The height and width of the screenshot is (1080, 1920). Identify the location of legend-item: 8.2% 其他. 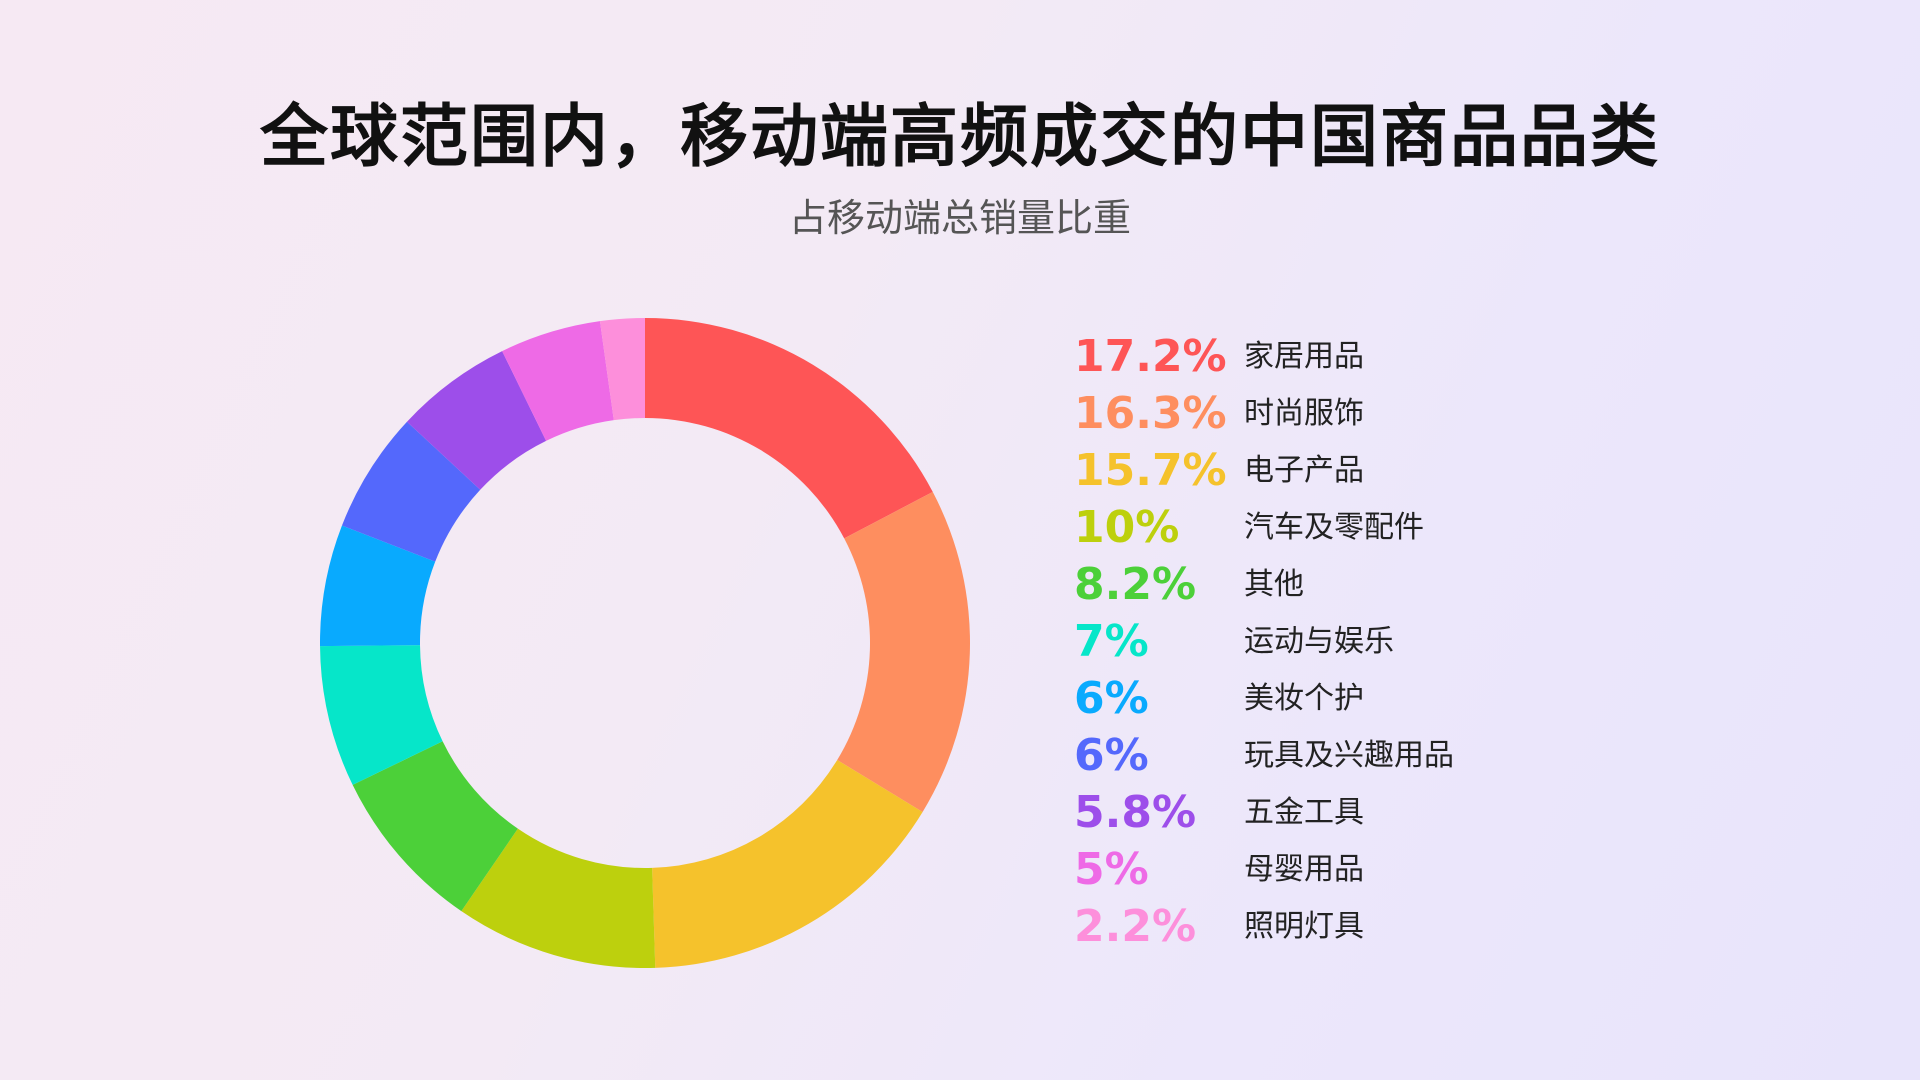
(1374, 584).